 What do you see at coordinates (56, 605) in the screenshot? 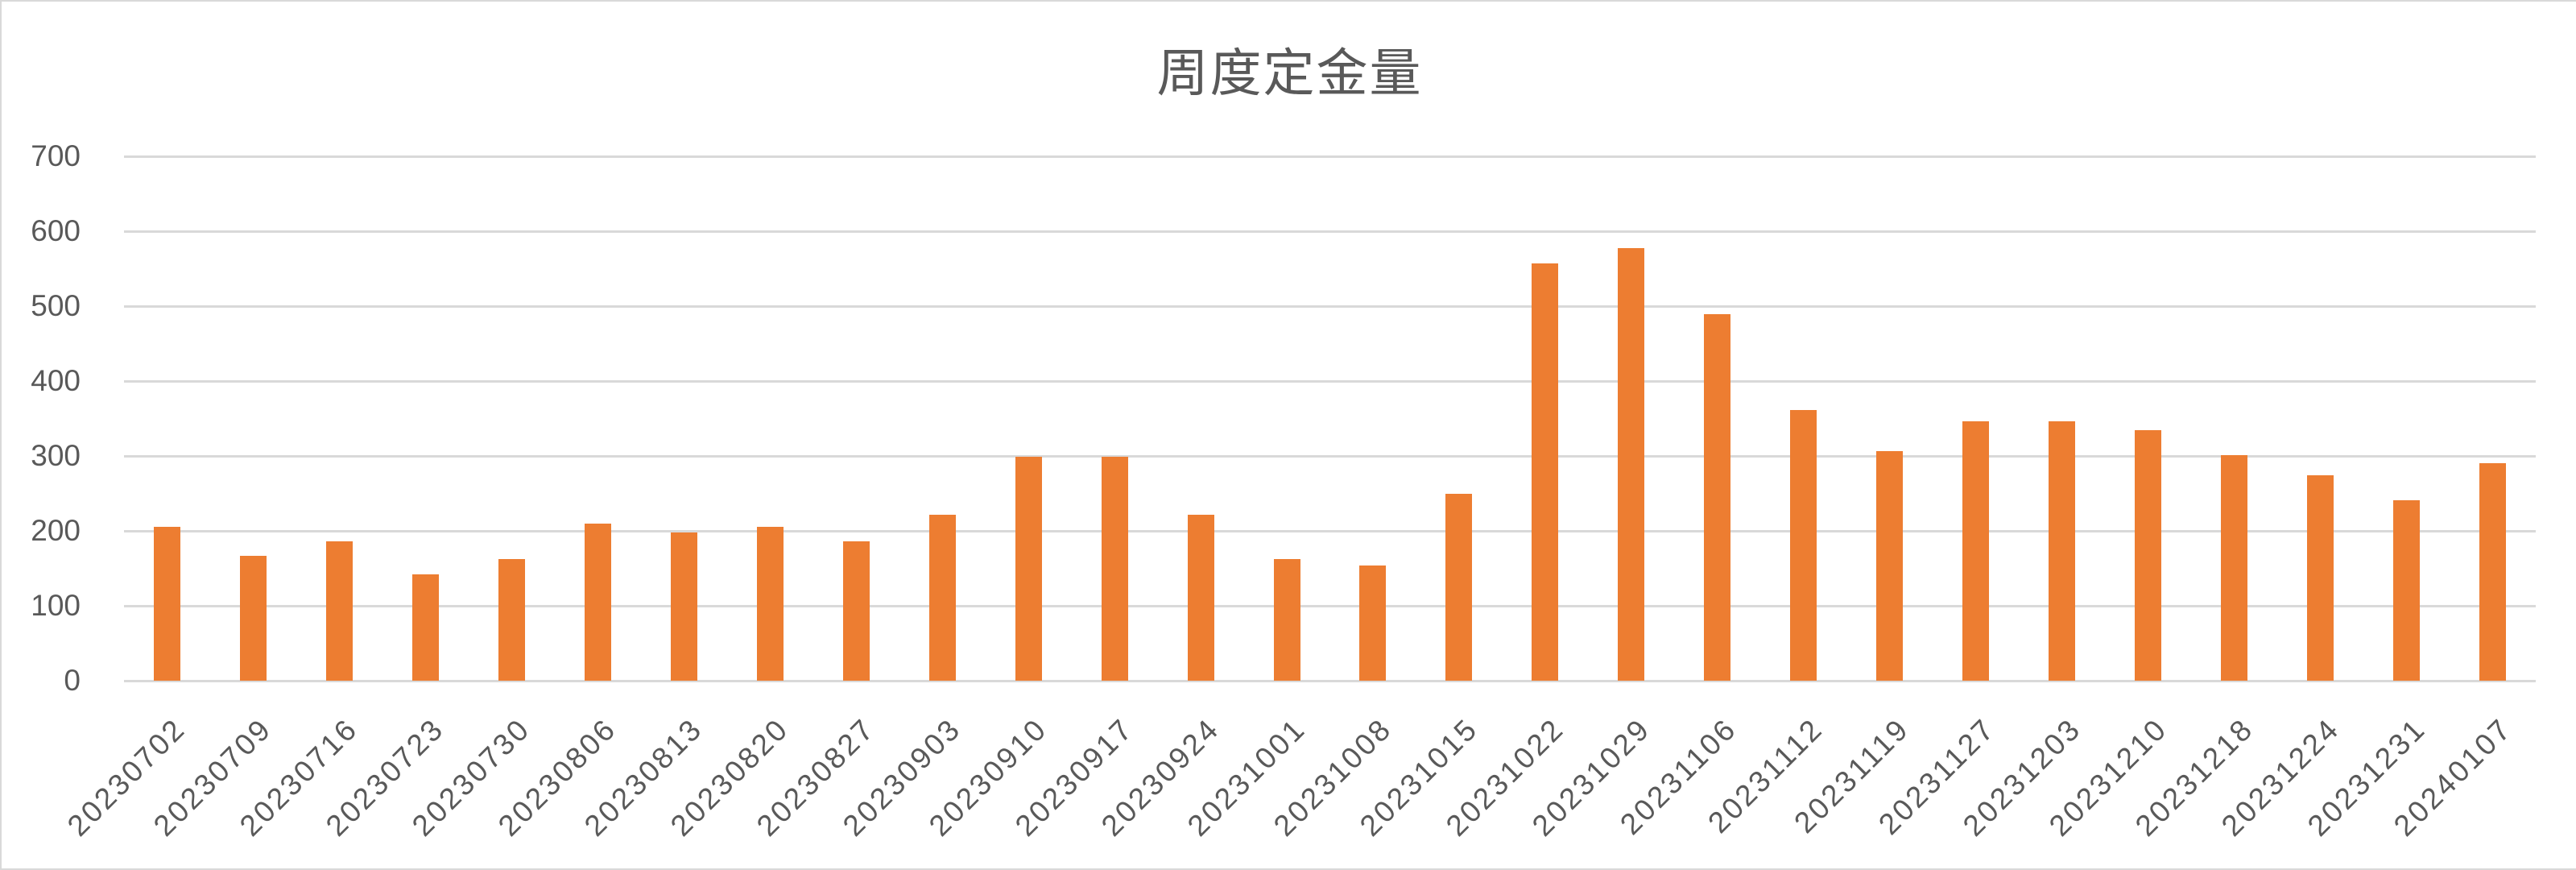
I see `y-axis-tick-label: 100` at bounding box center [56, 605].